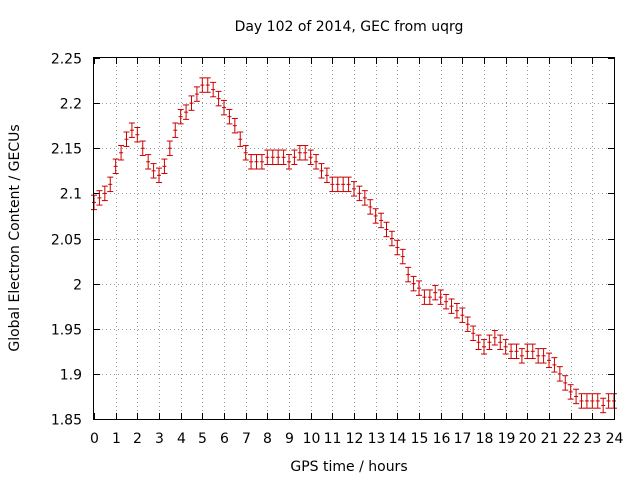 The image size is (640, 480). Describe the element at coordinates (202, 439) in the screenshot. I see `x-tick-label: 5` at that location.